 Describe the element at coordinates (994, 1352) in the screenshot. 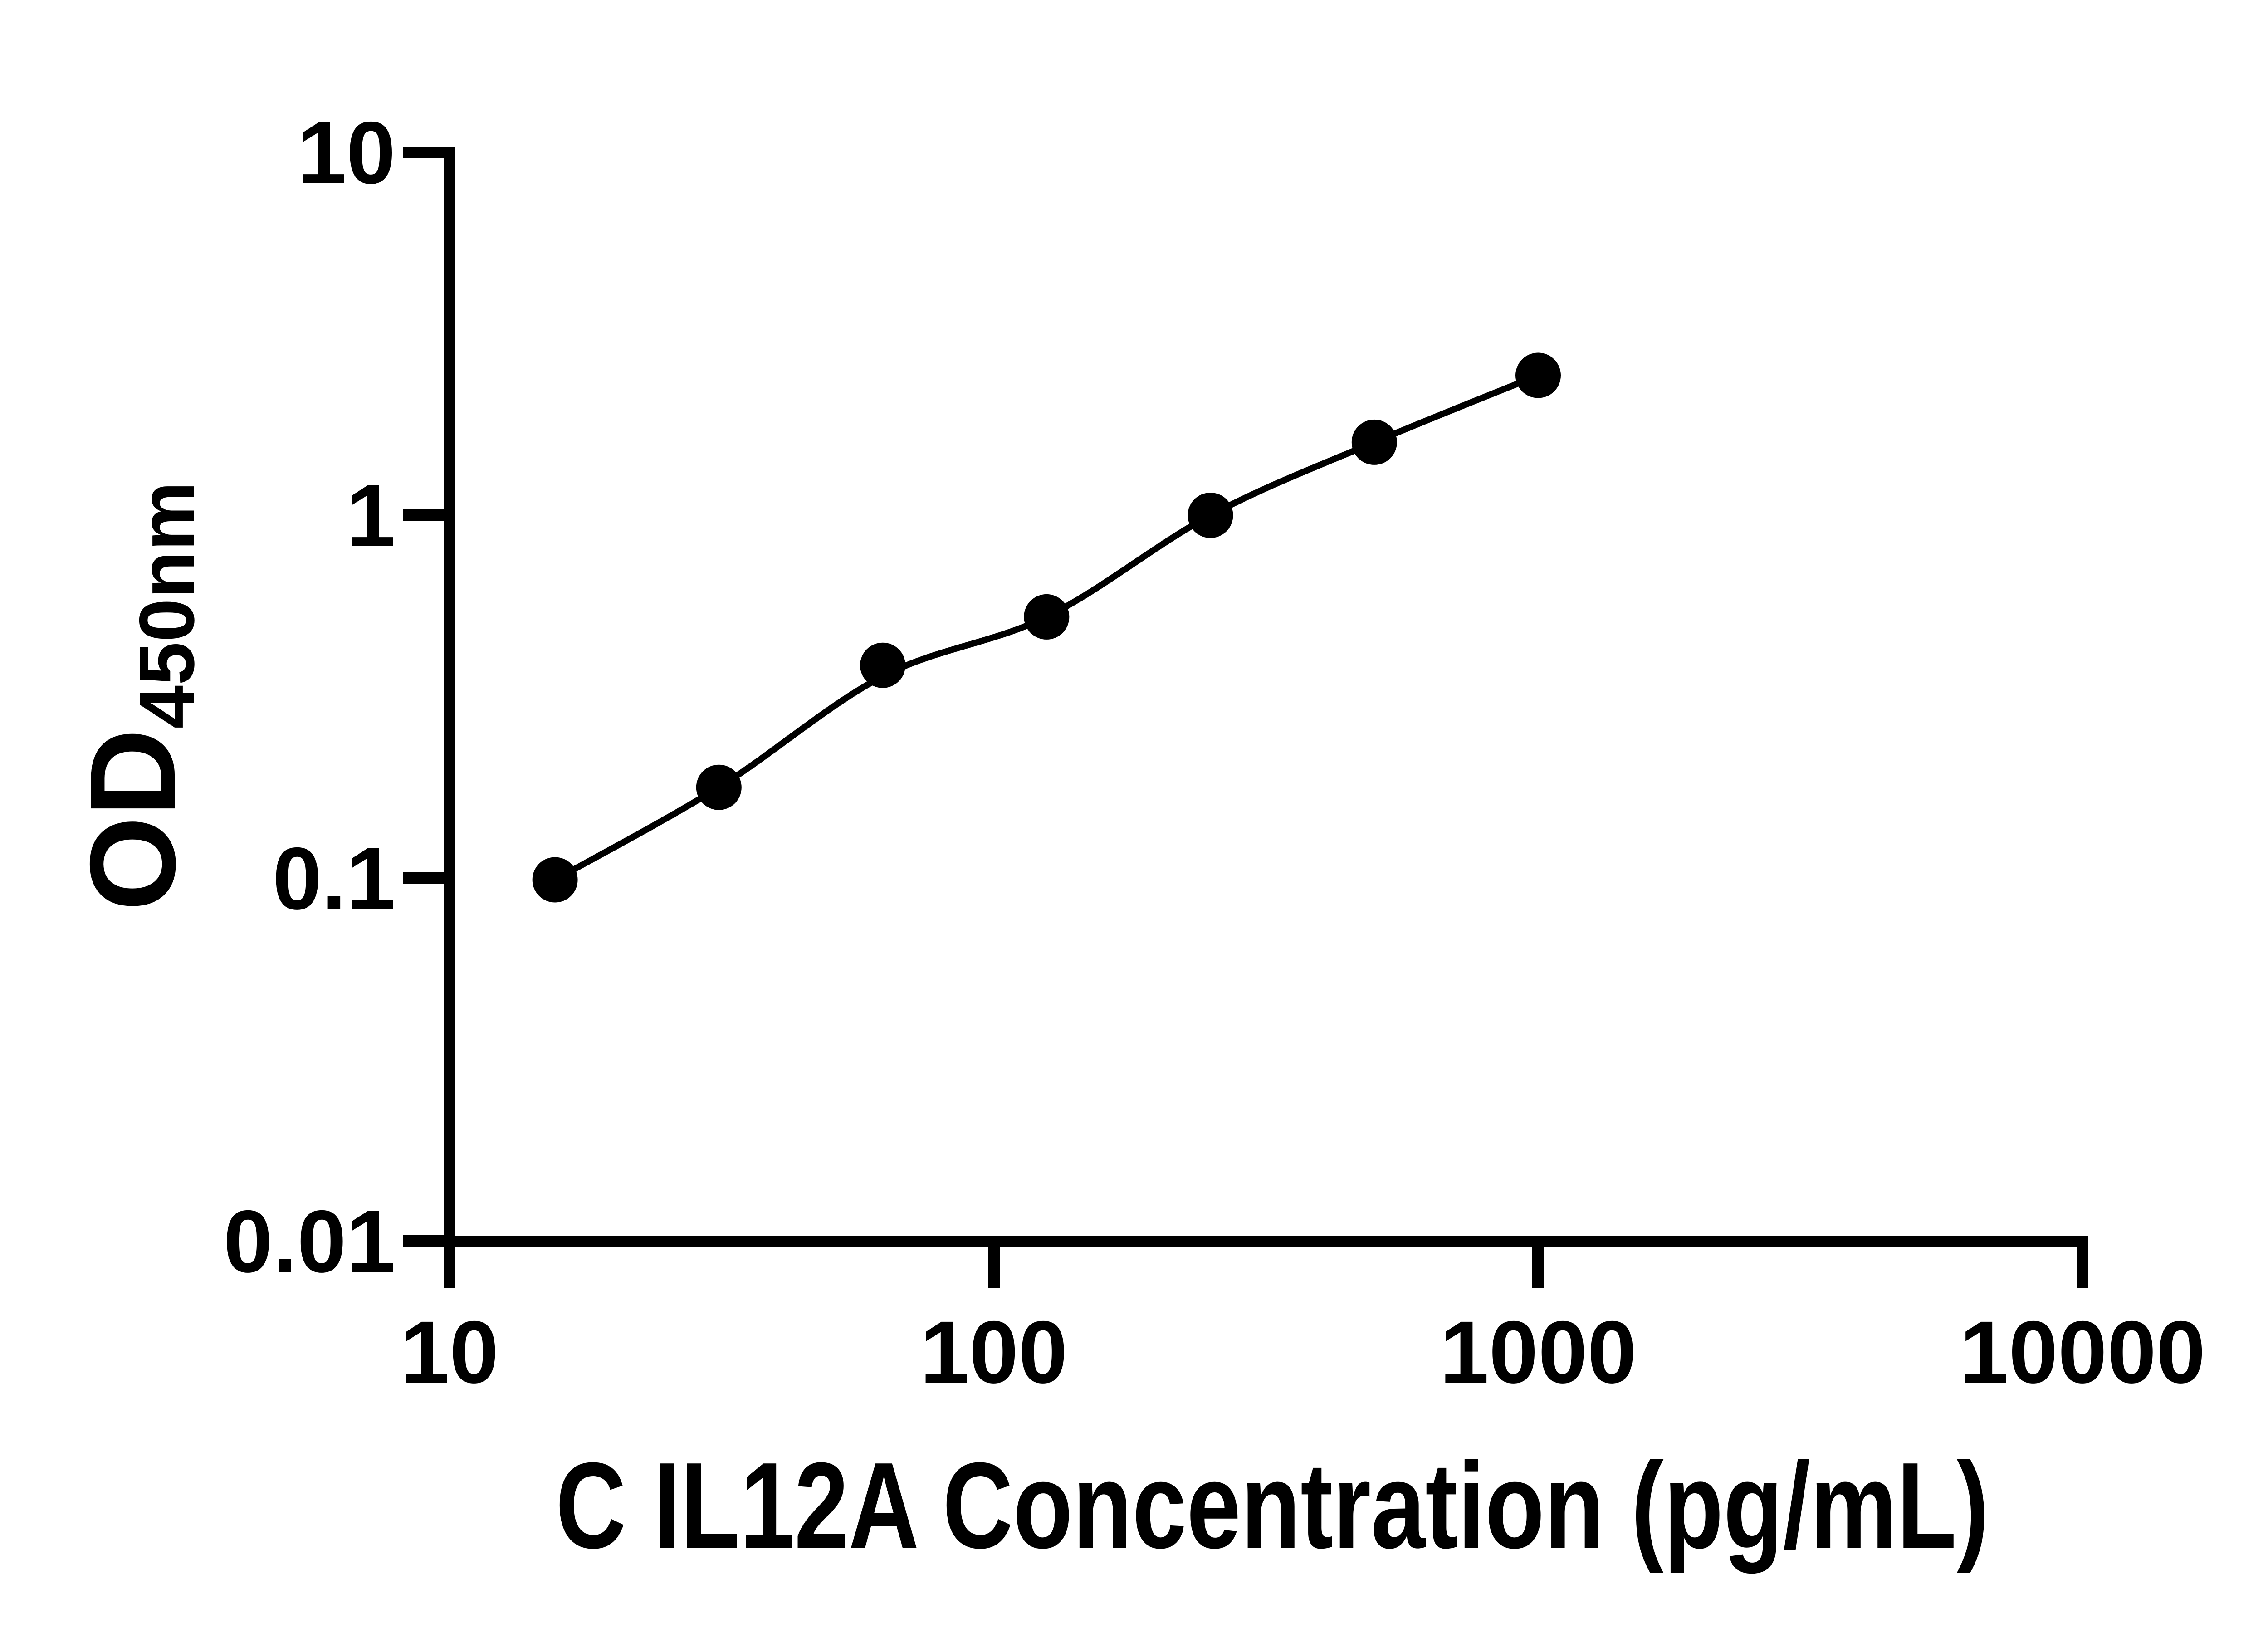

I see `x-tick-label: 100` at that location.